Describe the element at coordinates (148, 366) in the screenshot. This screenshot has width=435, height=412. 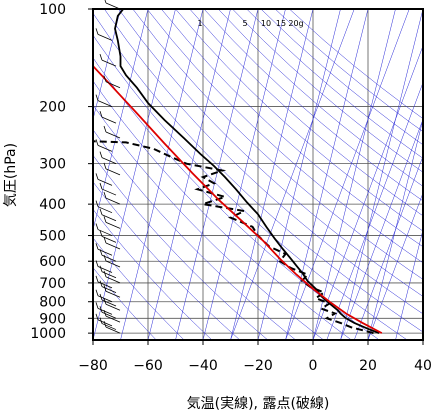
I see `x-tick-label: −60` at that location.